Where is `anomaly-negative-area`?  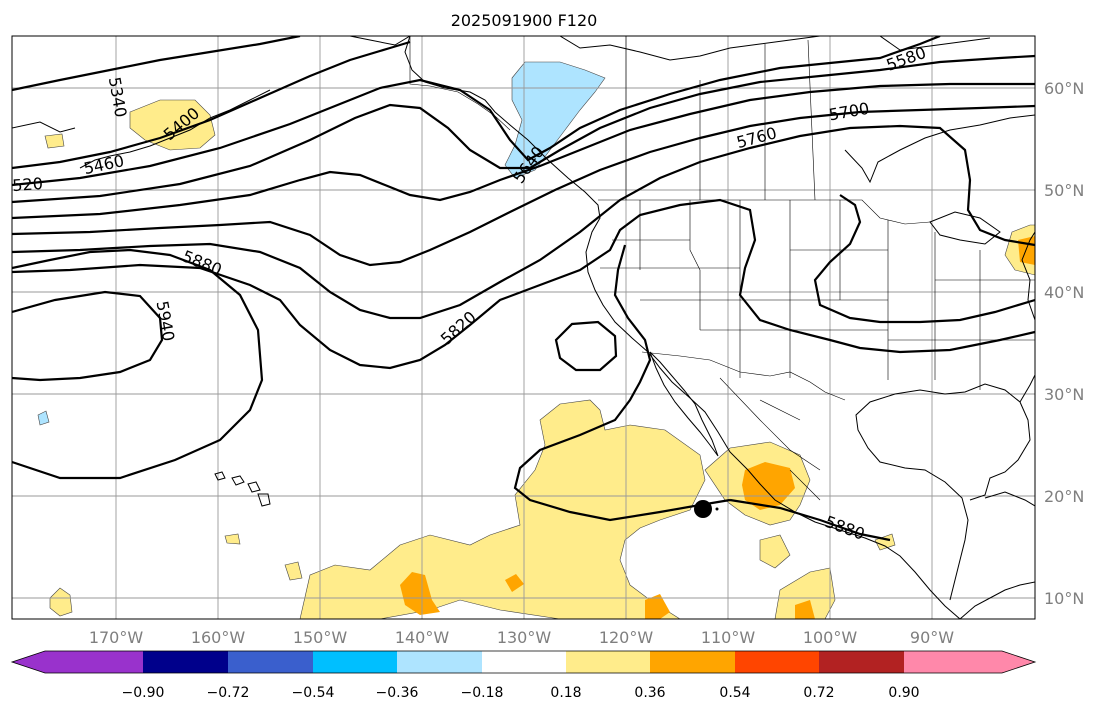
anomaly-negative-area is located at coordinates (43, 418).